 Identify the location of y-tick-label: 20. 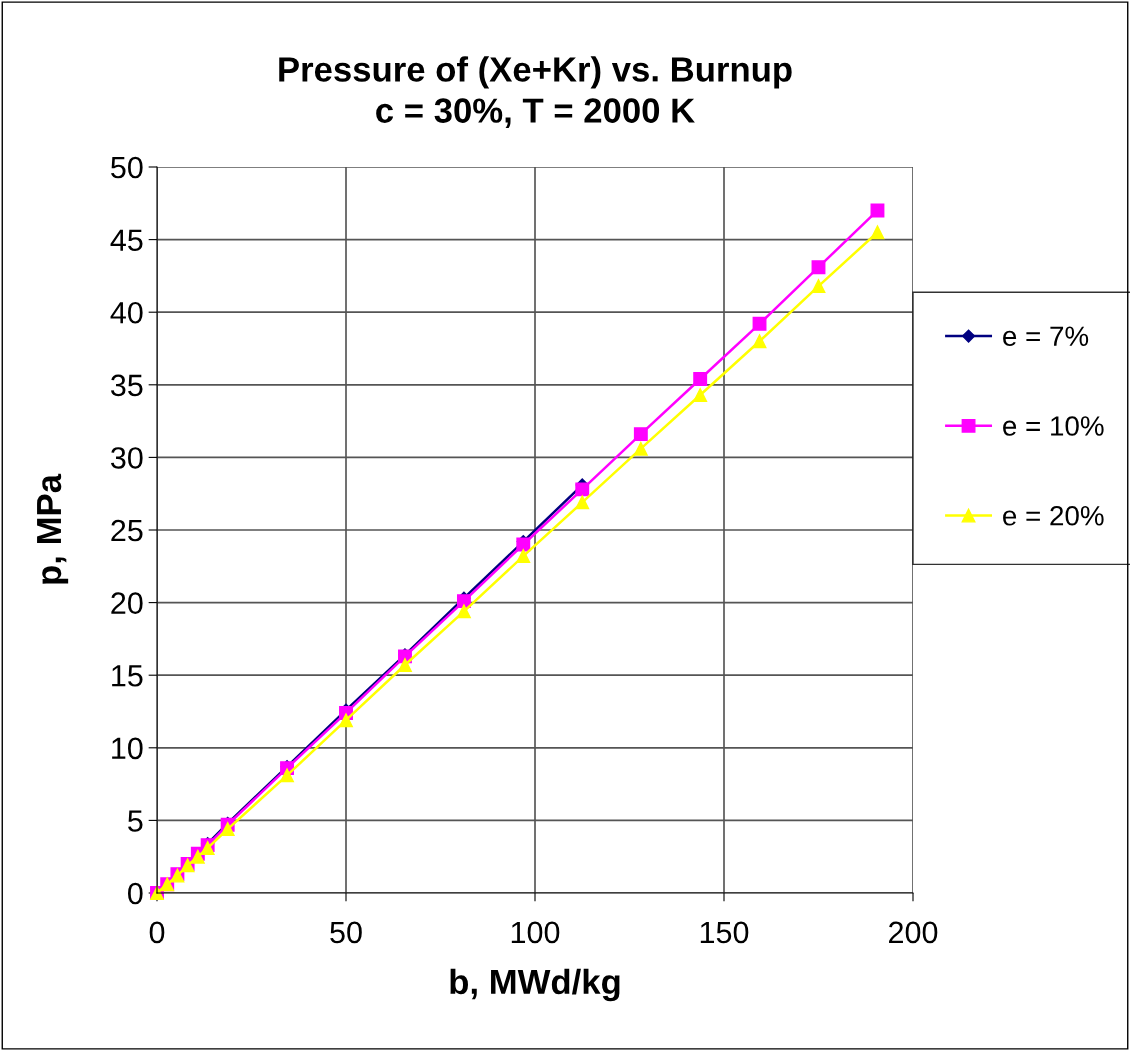
(127, 603).